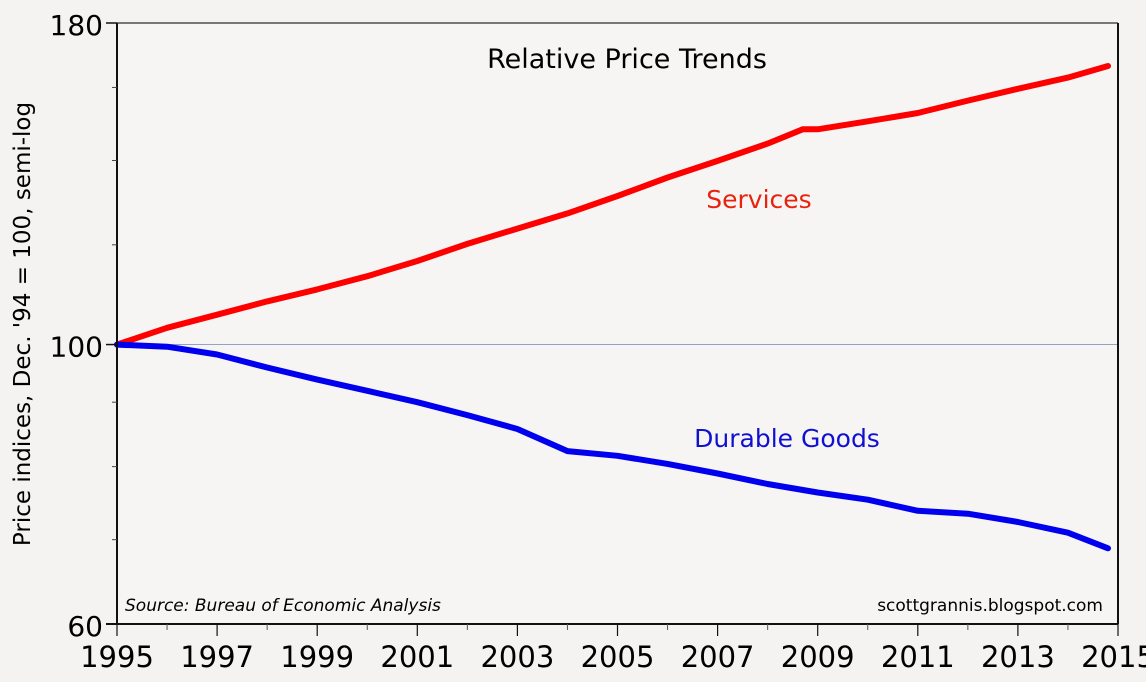  Describe the element at coordinates (787, 438) in the screenshot. I see `series-label-durable-goods: Durable Goods` at that location.